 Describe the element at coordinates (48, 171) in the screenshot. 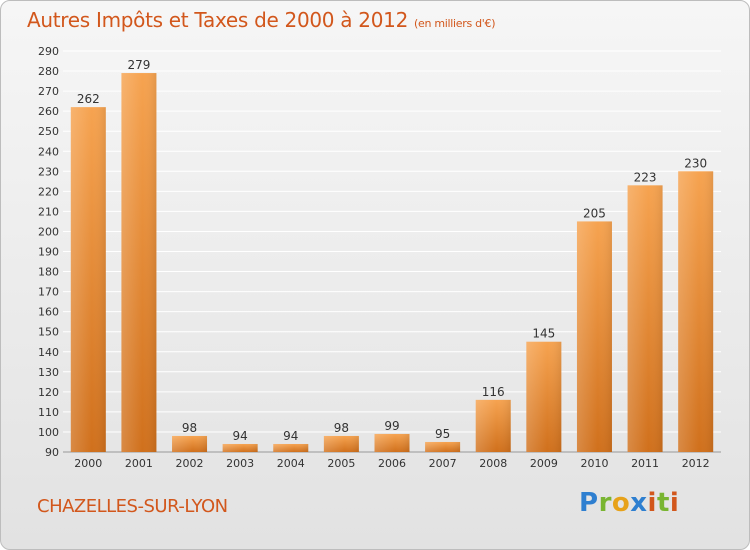

I see `y-tick-label: 230` at that location.